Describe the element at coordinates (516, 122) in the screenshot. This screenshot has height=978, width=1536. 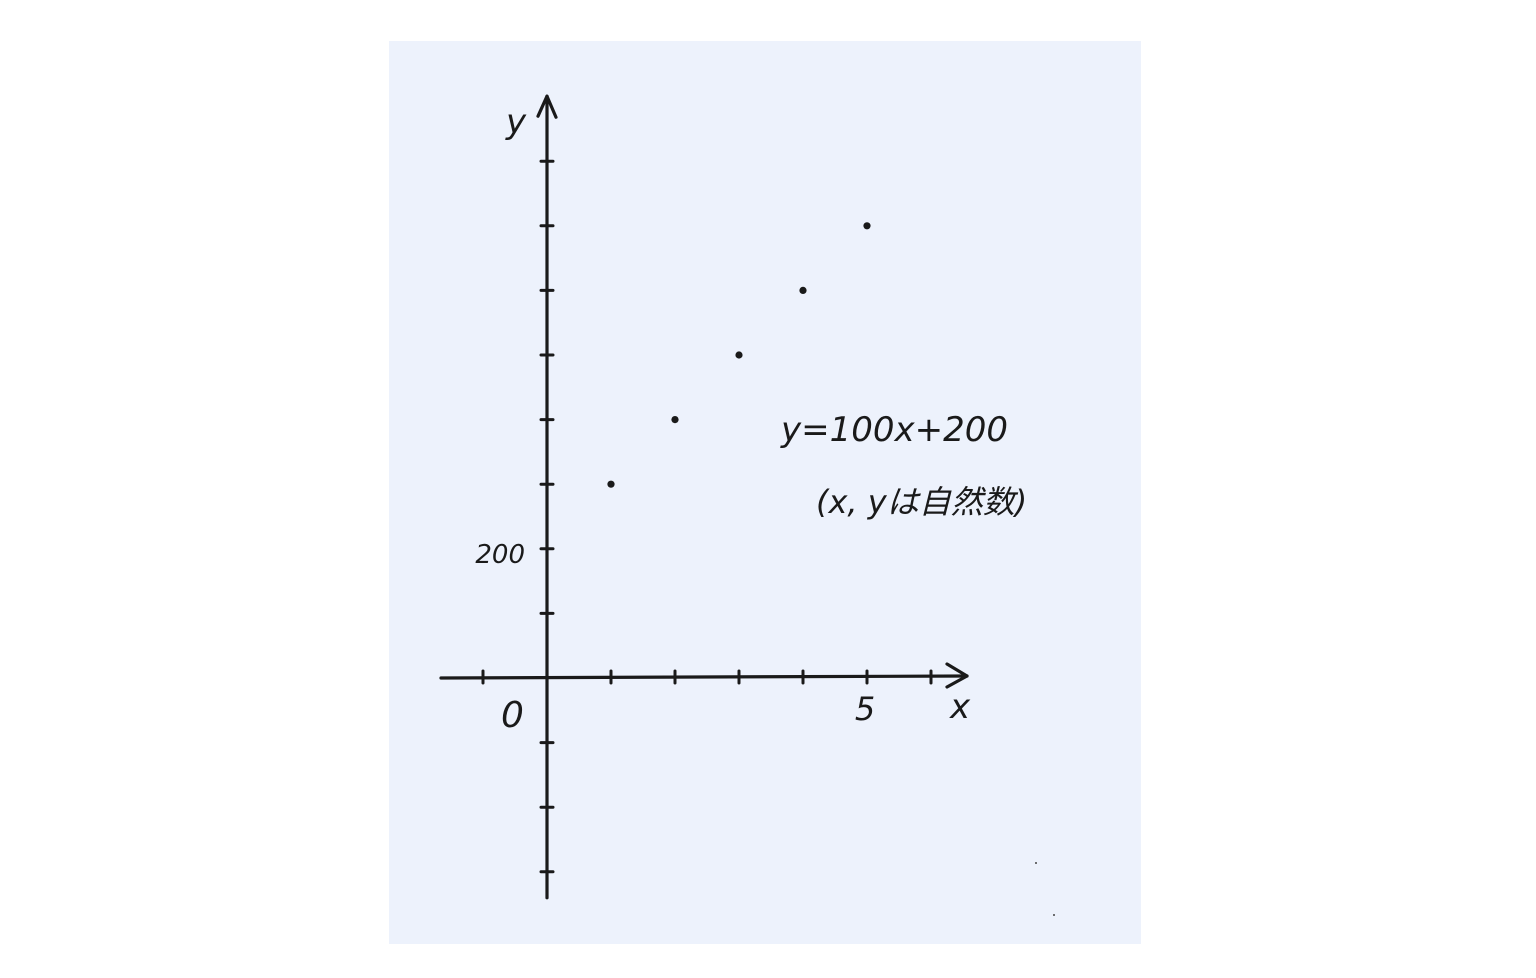
I see `y-axis-label: y` at that location.